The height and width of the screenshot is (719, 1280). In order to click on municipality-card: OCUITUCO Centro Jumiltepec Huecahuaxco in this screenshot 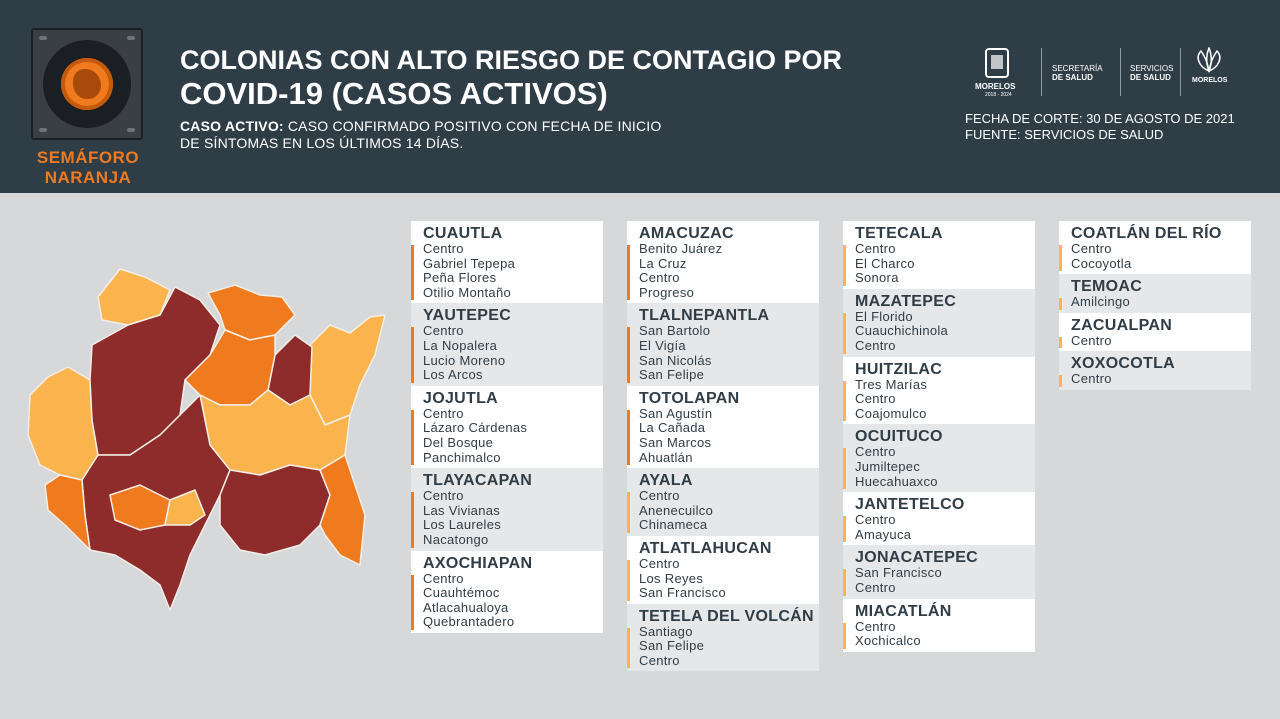, I will do `click(939, 458)`.